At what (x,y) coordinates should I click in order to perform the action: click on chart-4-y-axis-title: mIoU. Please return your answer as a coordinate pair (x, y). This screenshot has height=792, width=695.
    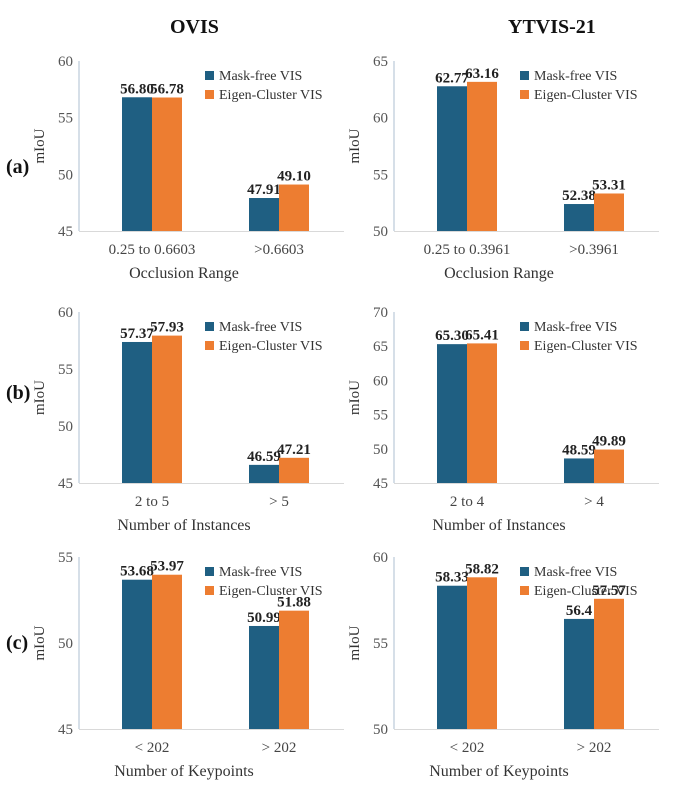
    Looking at the image, I should click on (40, 642).